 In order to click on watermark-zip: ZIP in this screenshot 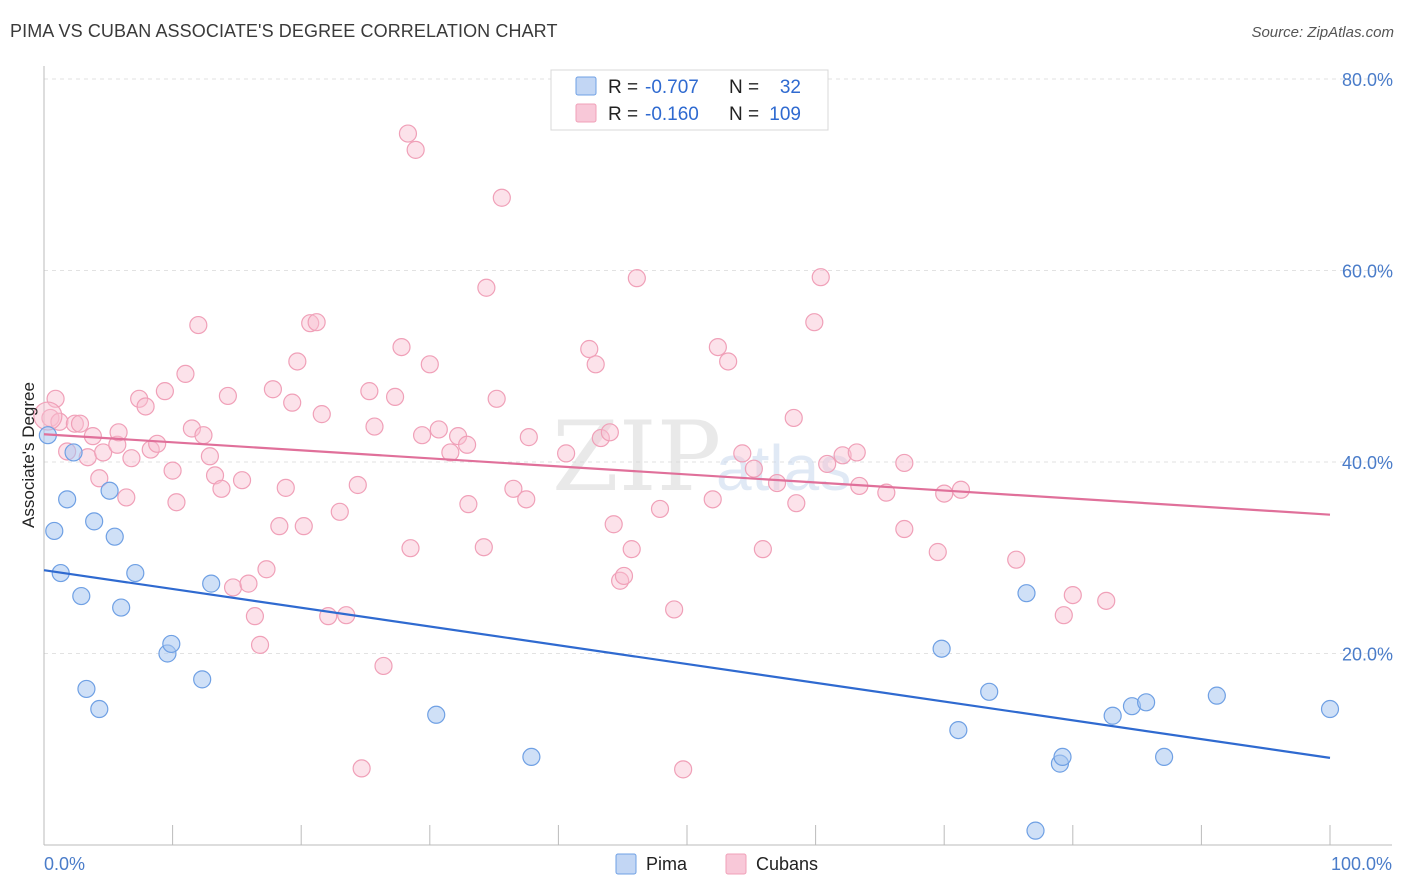, I will do `click(636, 457)`.